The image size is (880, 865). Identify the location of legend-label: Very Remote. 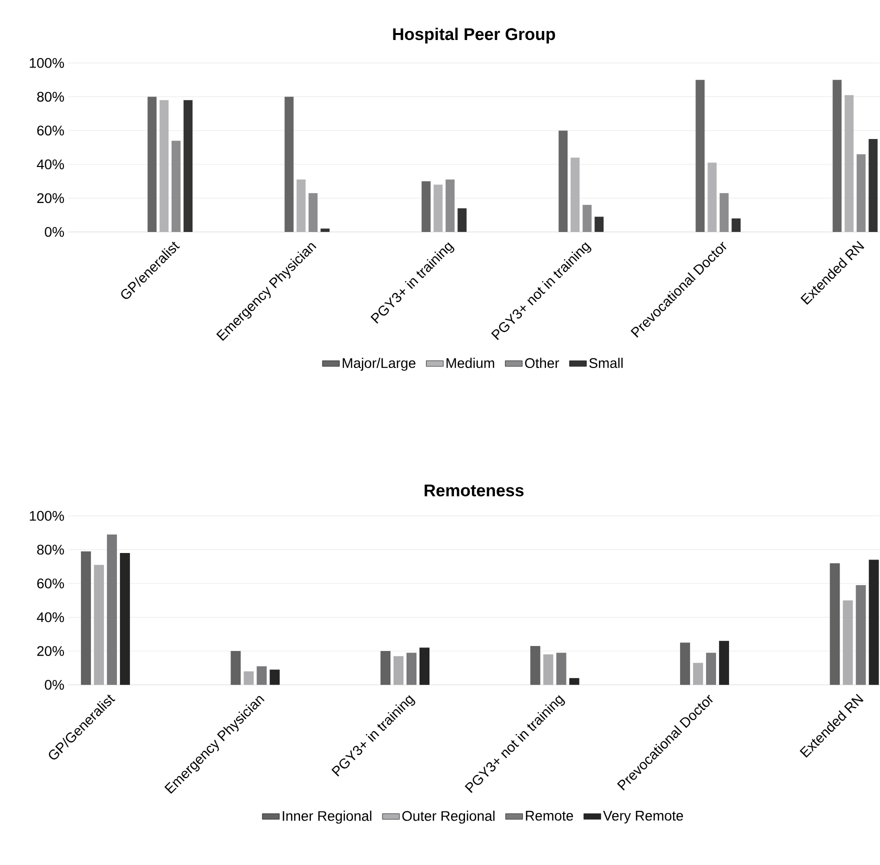
(643, 817).